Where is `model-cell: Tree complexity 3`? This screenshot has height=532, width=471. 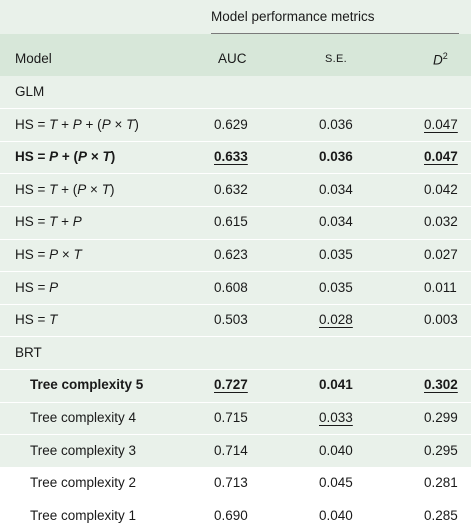 model-cell: Tree complexity 3 is located at coordinates (83, 450).